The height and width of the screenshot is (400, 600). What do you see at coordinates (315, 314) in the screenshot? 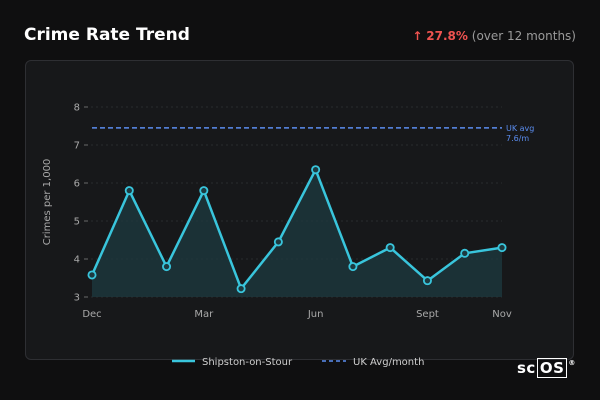
I see `x-tick-label: Jun` at bounding box center [315, 314].